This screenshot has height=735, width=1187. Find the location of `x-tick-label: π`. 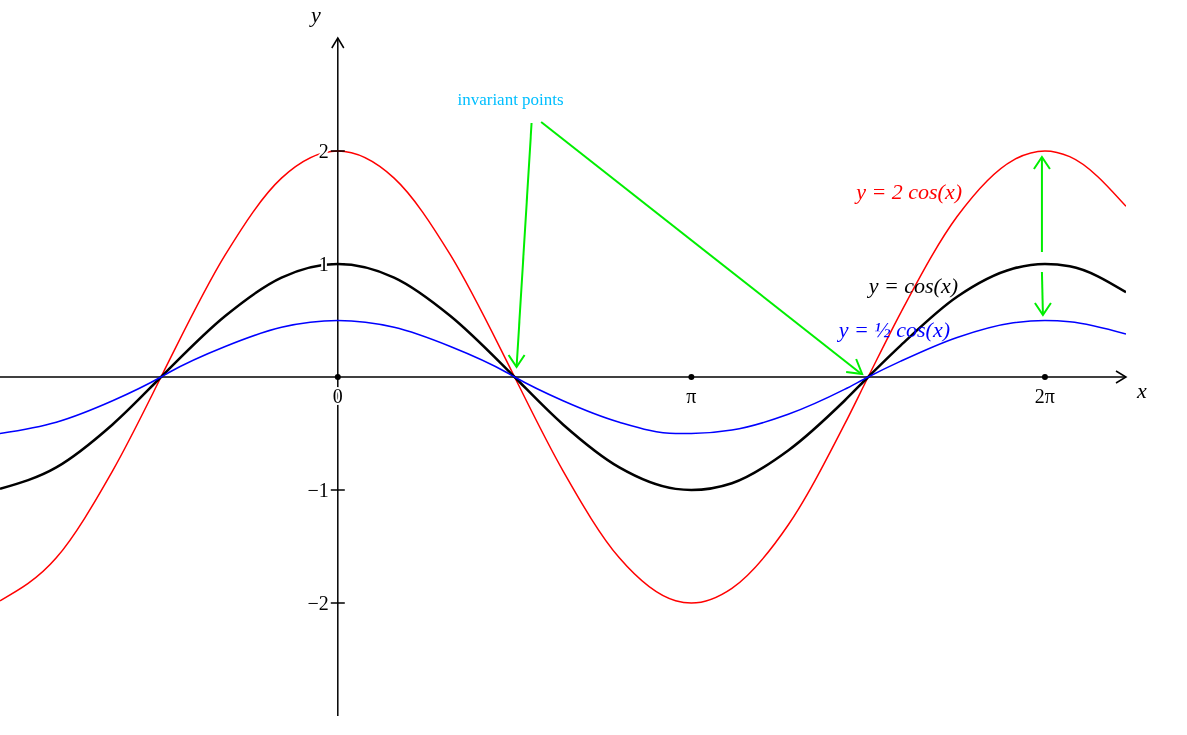

x-tick-label: π is located at coordinates (691, 396).